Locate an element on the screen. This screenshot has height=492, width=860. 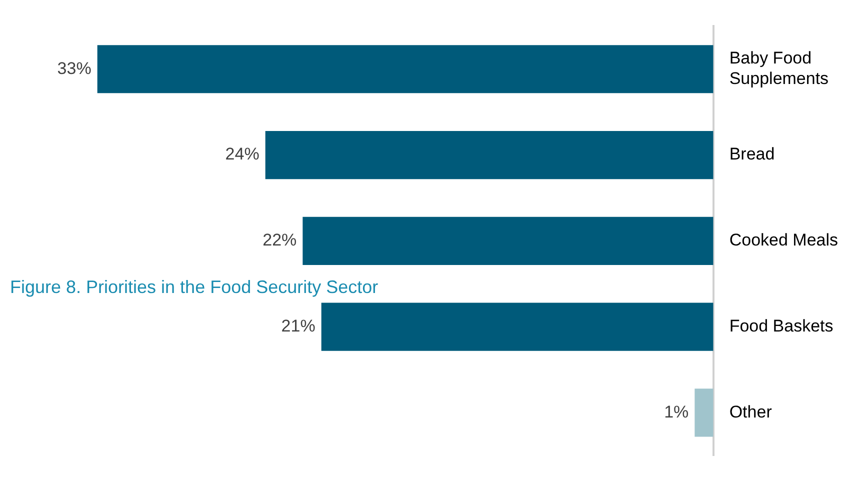
y-tick-label: Other is located at coordinates (750, 412).